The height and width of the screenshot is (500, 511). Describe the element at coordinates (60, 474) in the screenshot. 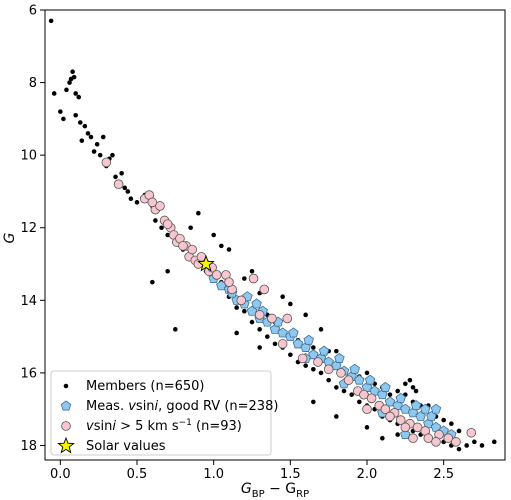

I see `x-tick-label: 0.0` at that location.